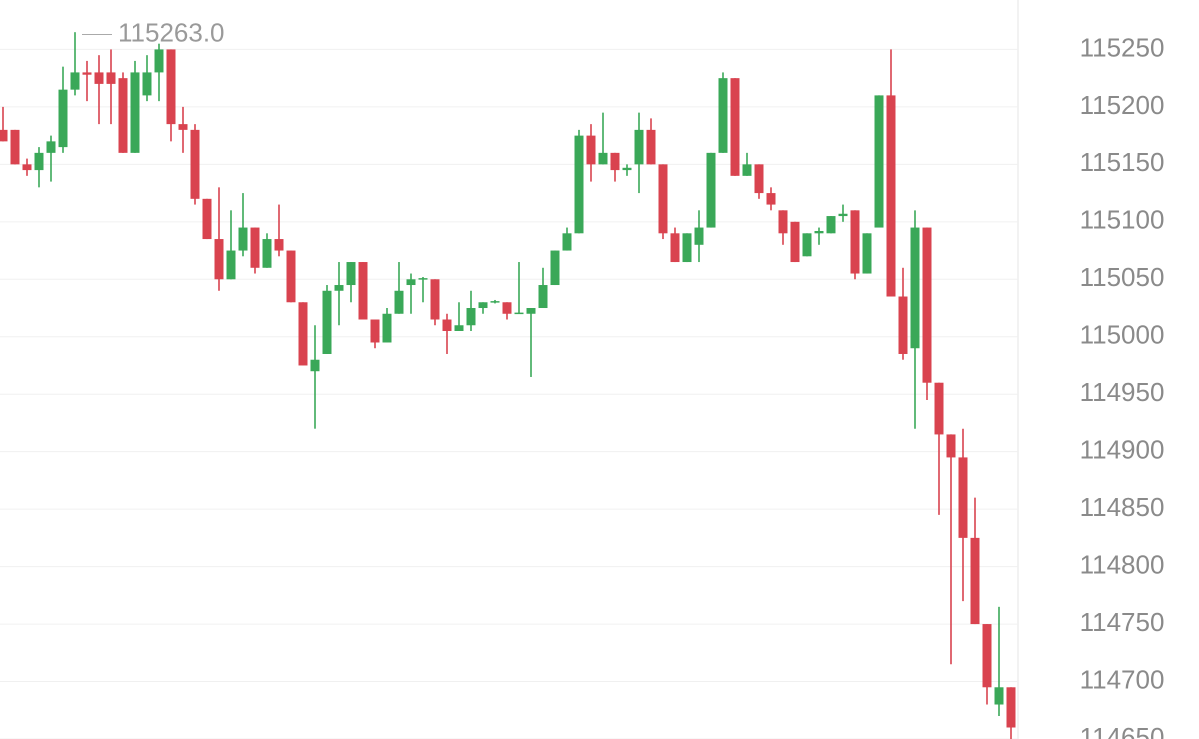 The height and width of the screenshot is (739, 1199). What do you see at coordinates (171, 32) in the screenshot?
I see `high-marker-label: 115263.0` at bounding box center [171, 32].